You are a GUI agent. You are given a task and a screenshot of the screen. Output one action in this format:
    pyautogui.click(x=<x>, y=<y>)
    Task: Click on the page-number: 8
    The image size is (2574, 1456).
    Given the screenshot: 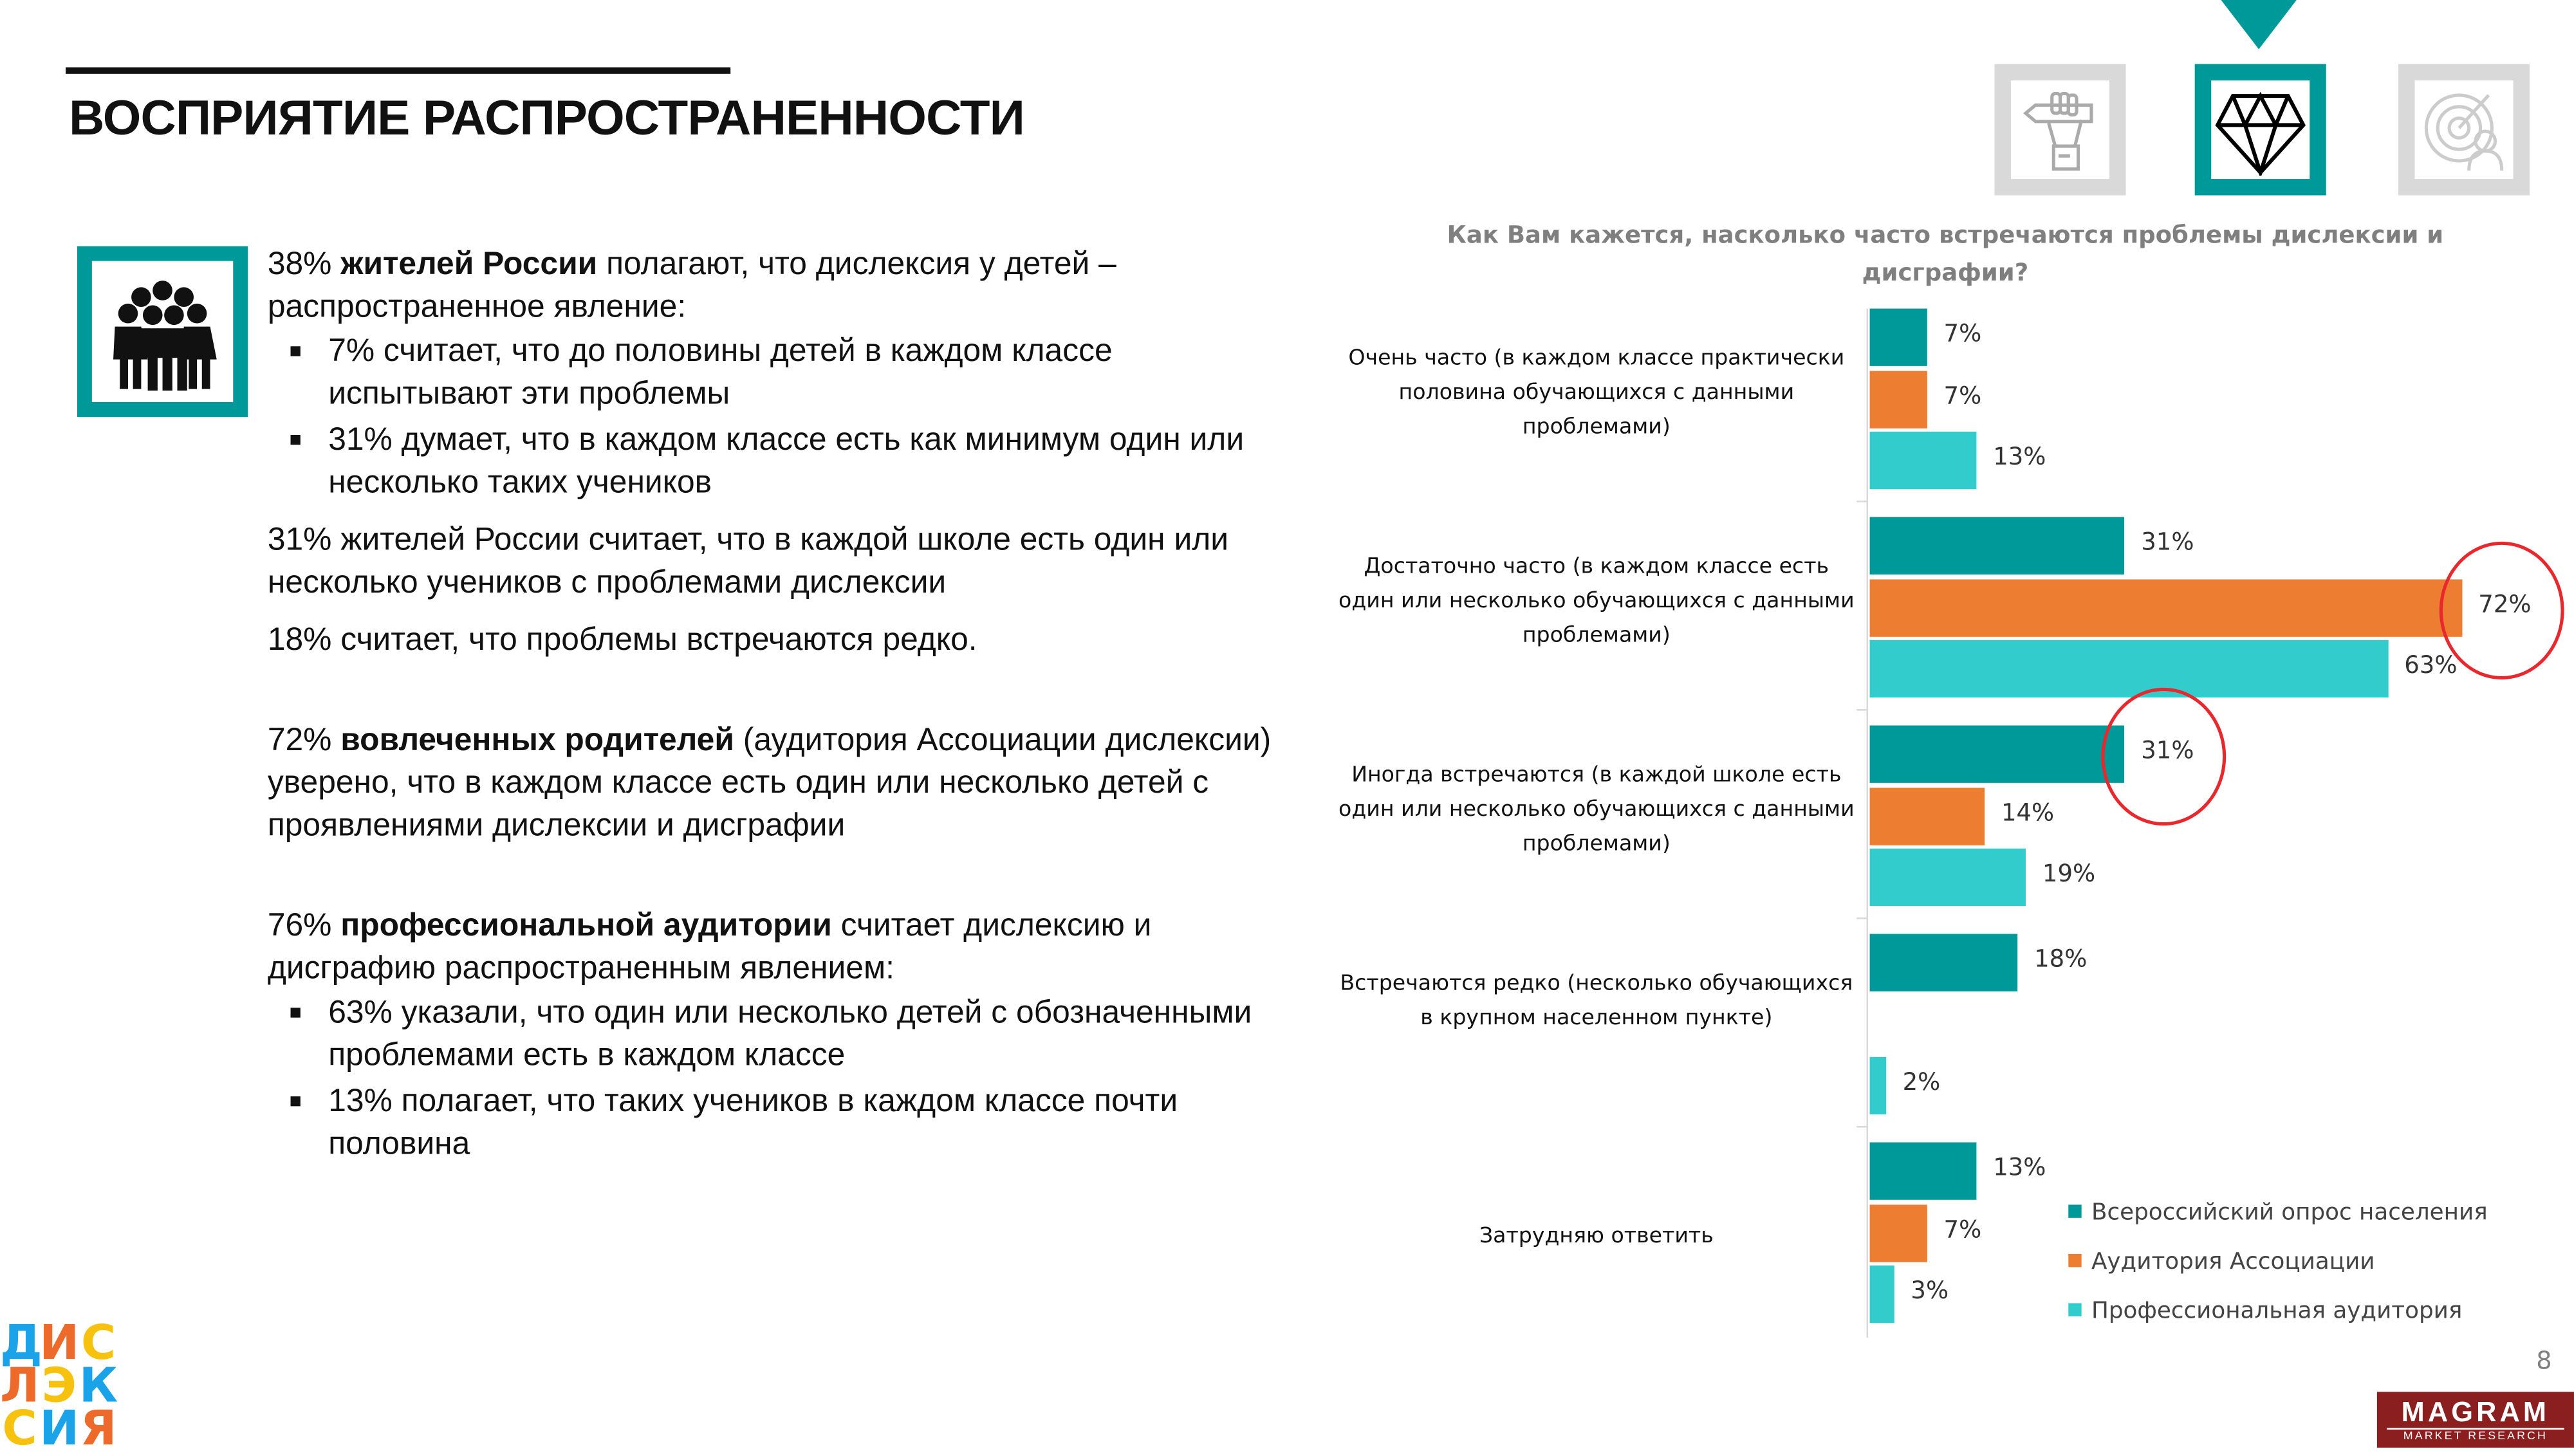 What is the action you would take?
    pyautogui.click(x=2544, y=1360)
    